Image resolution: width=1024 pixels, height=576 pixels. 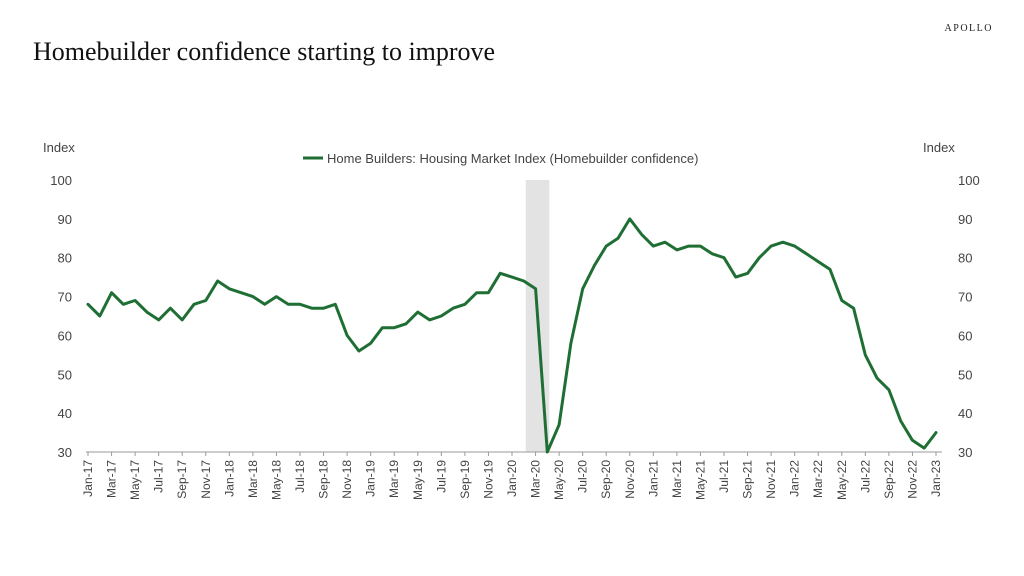 I want to click on brand-logo: APOLLO, so click(x=968, y=28).